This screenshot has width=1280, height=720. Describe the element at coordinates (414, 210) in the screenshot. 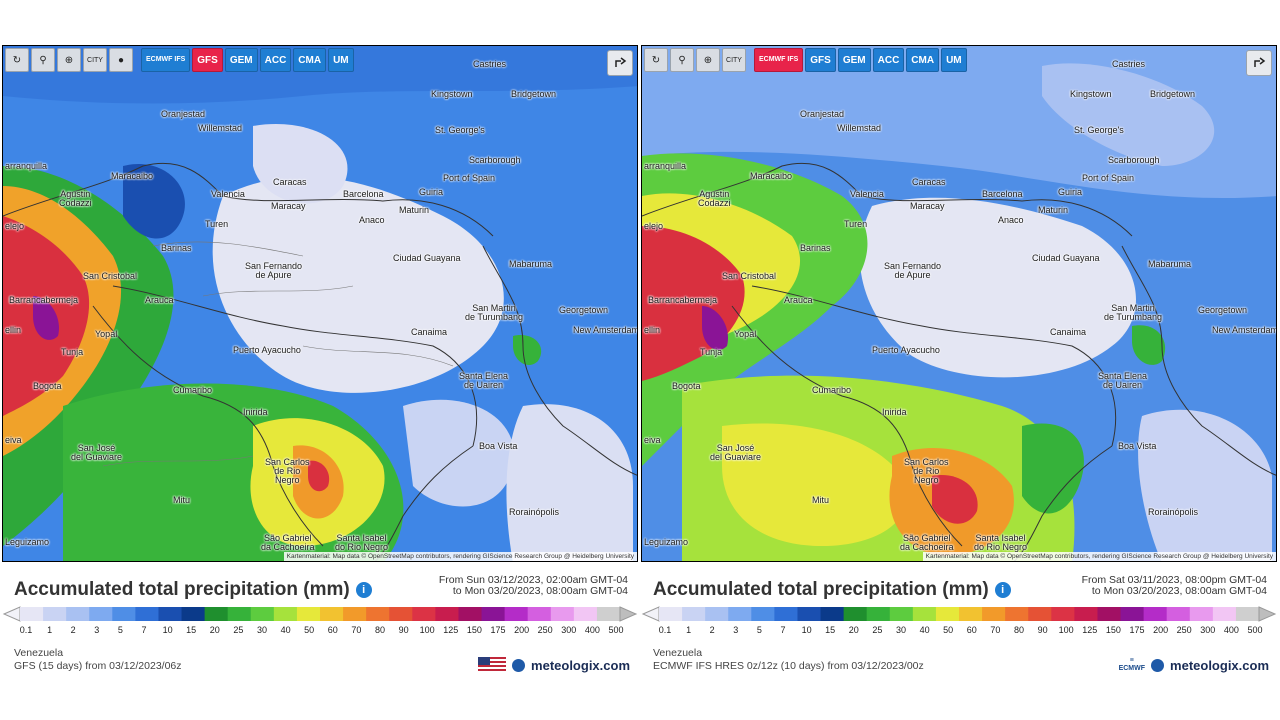

I see `place-label: Maturin` at that location.